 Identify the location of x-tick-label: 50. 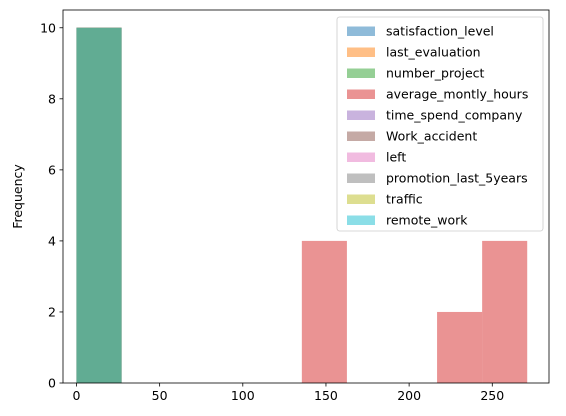
(160, 395).